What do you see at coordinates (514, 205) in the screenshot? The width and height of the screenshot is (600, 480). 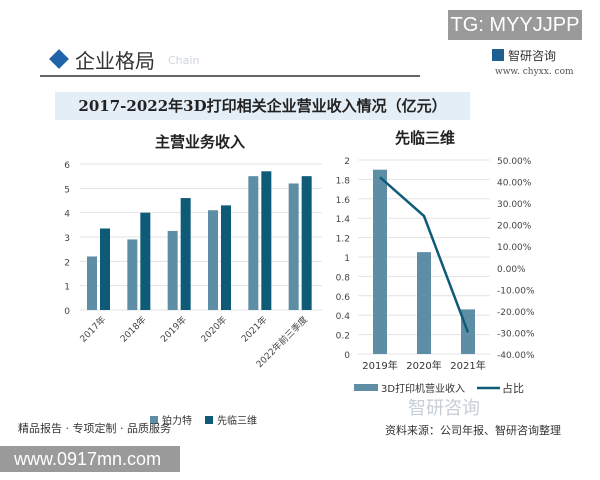 I see `y2-tick-label: 30.00%` at bounding box center [514, 205].